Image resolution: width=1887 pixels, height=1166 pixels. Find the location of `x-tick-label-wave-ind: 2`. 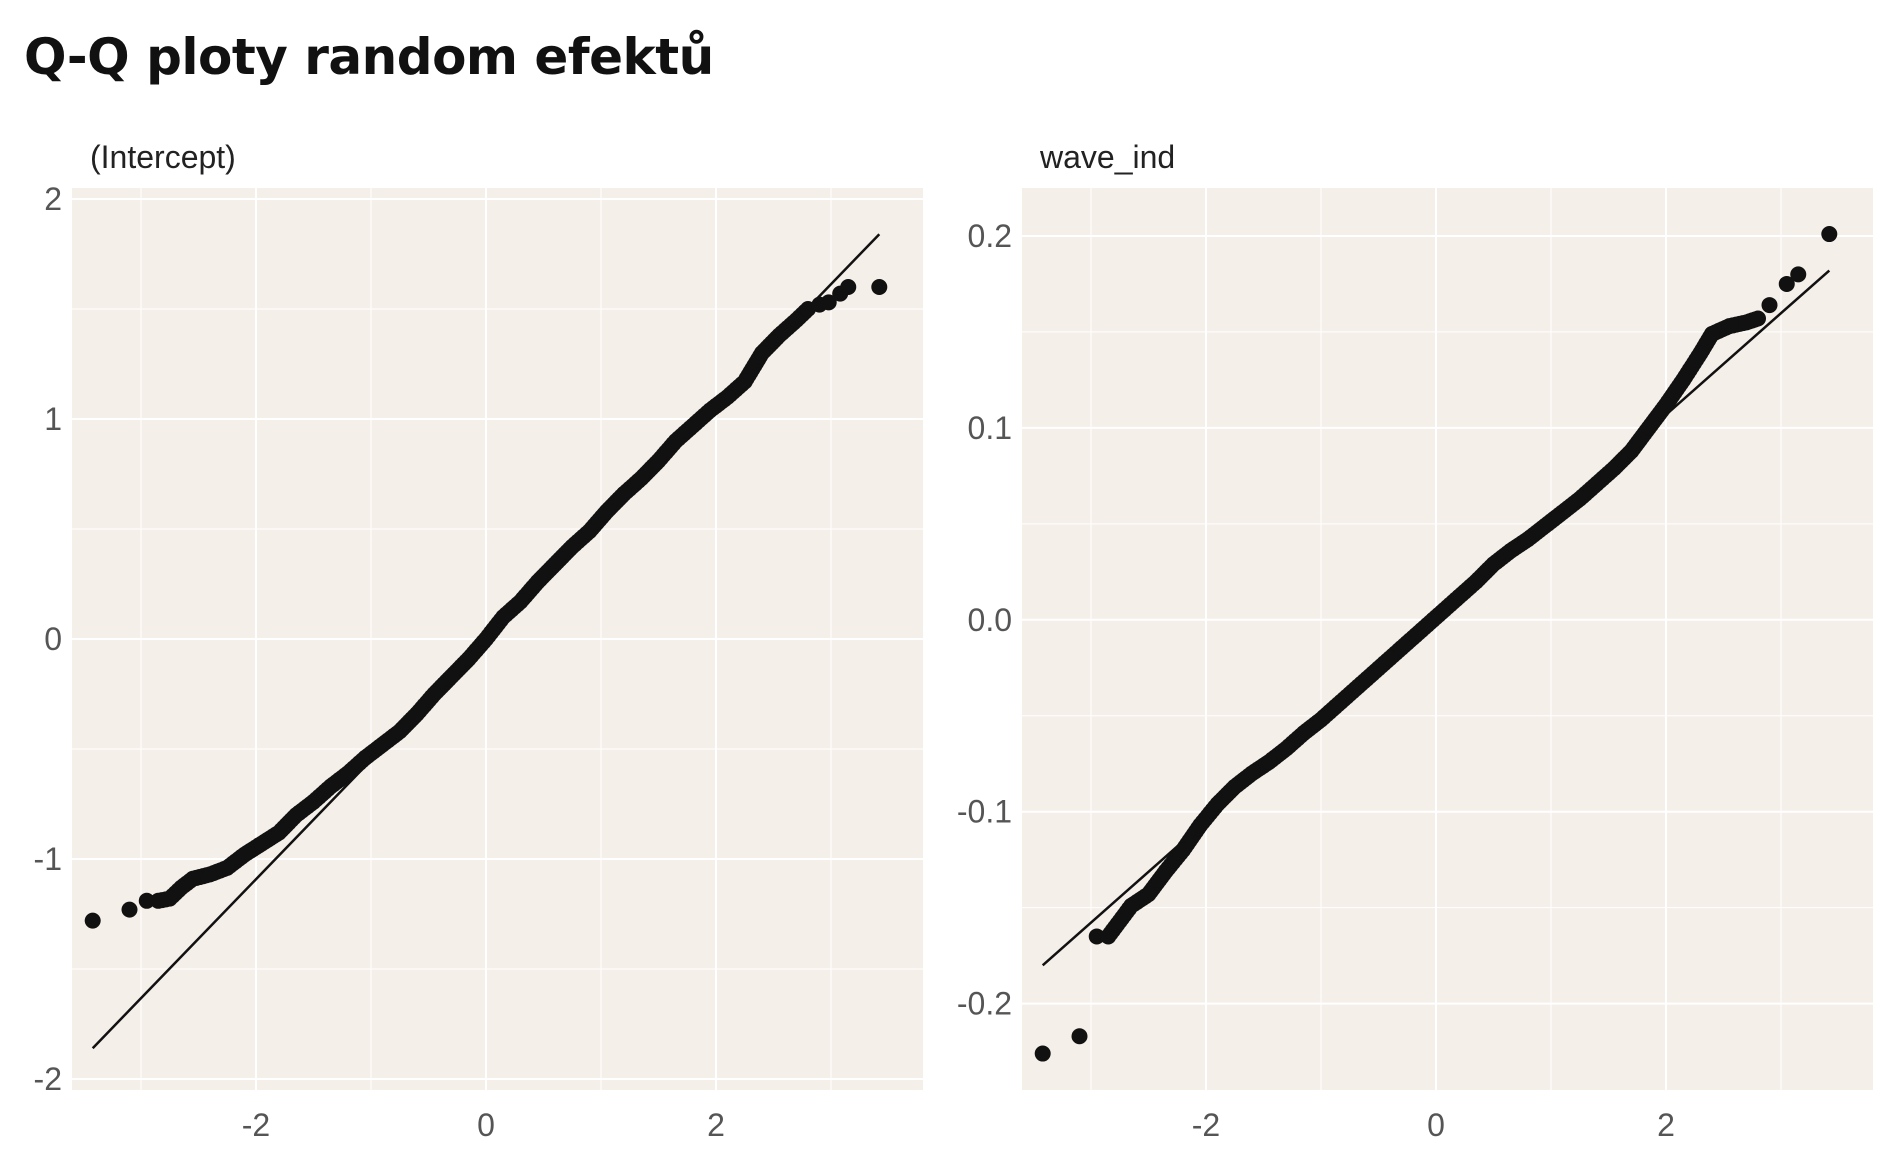

x-tick-label-wave-ind: 2 is located at coordinates (1666, 1125).